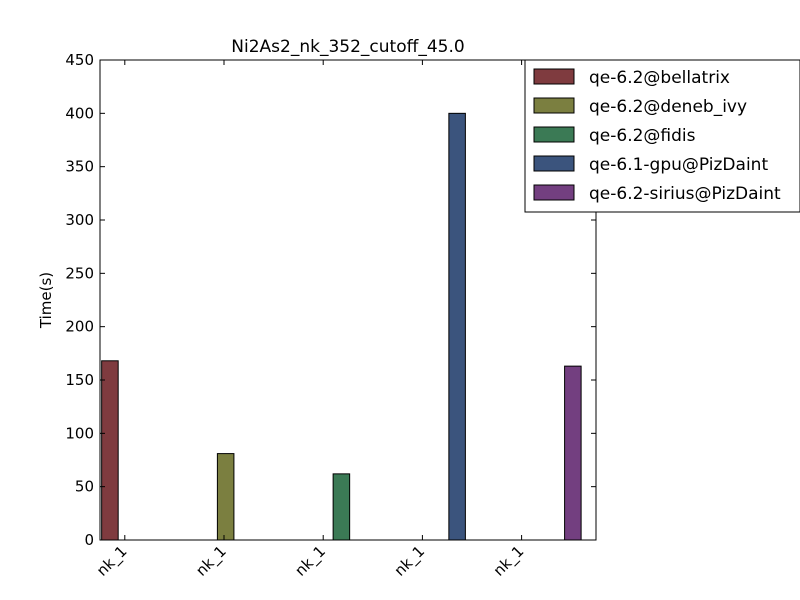 The height and width of the screenshot is (600, 800). I want to click on y-tick-label: 400, so click(79, 113).